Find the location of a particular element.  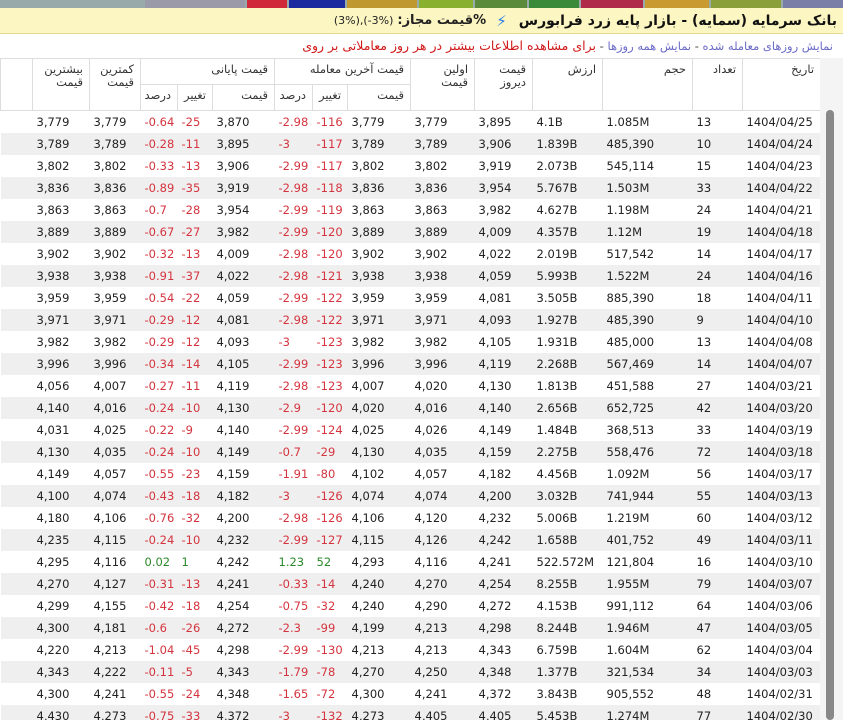

col-value: ارزش is located at coordinates (568, 84).